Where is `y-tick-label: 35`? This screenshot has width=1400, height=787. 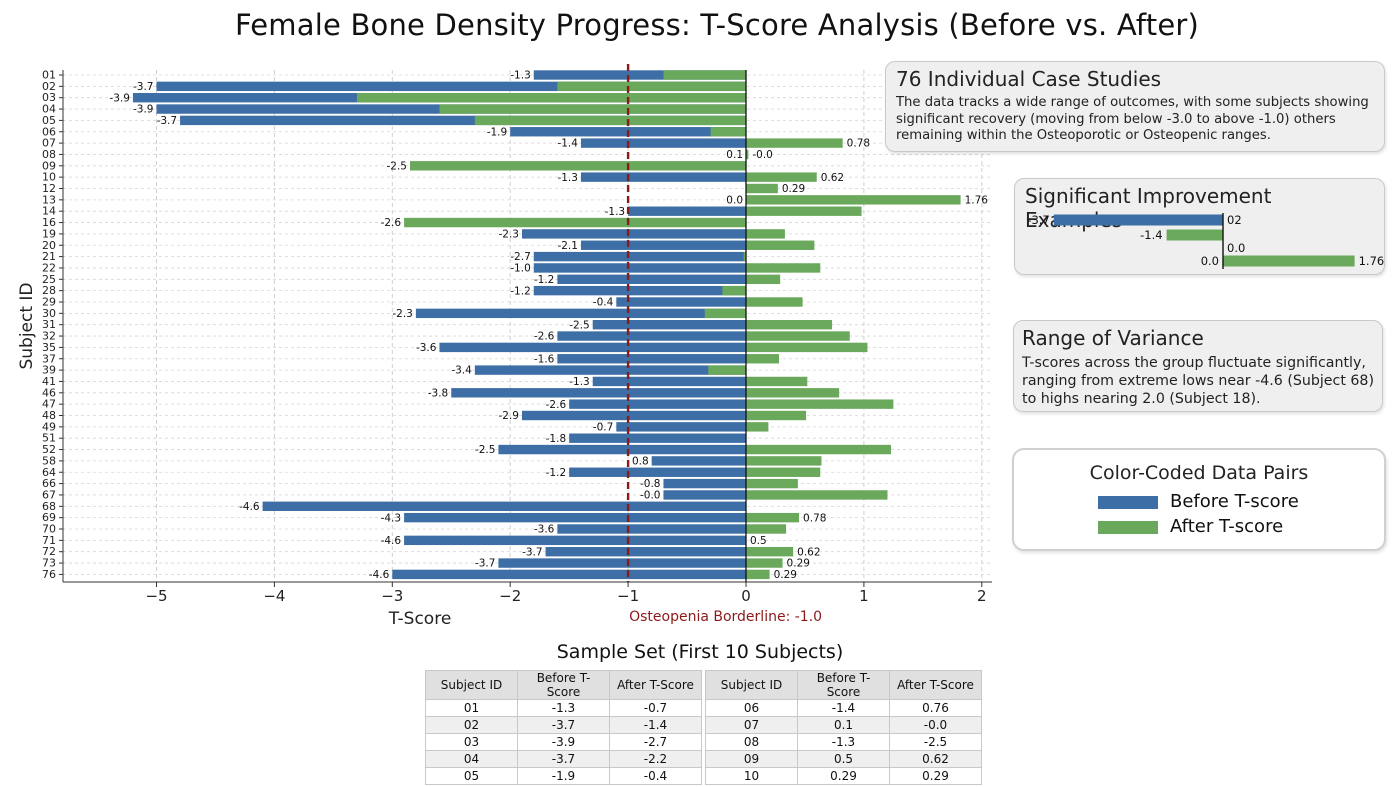
y-tick-label: 35 is located at coordinates (49, 347).